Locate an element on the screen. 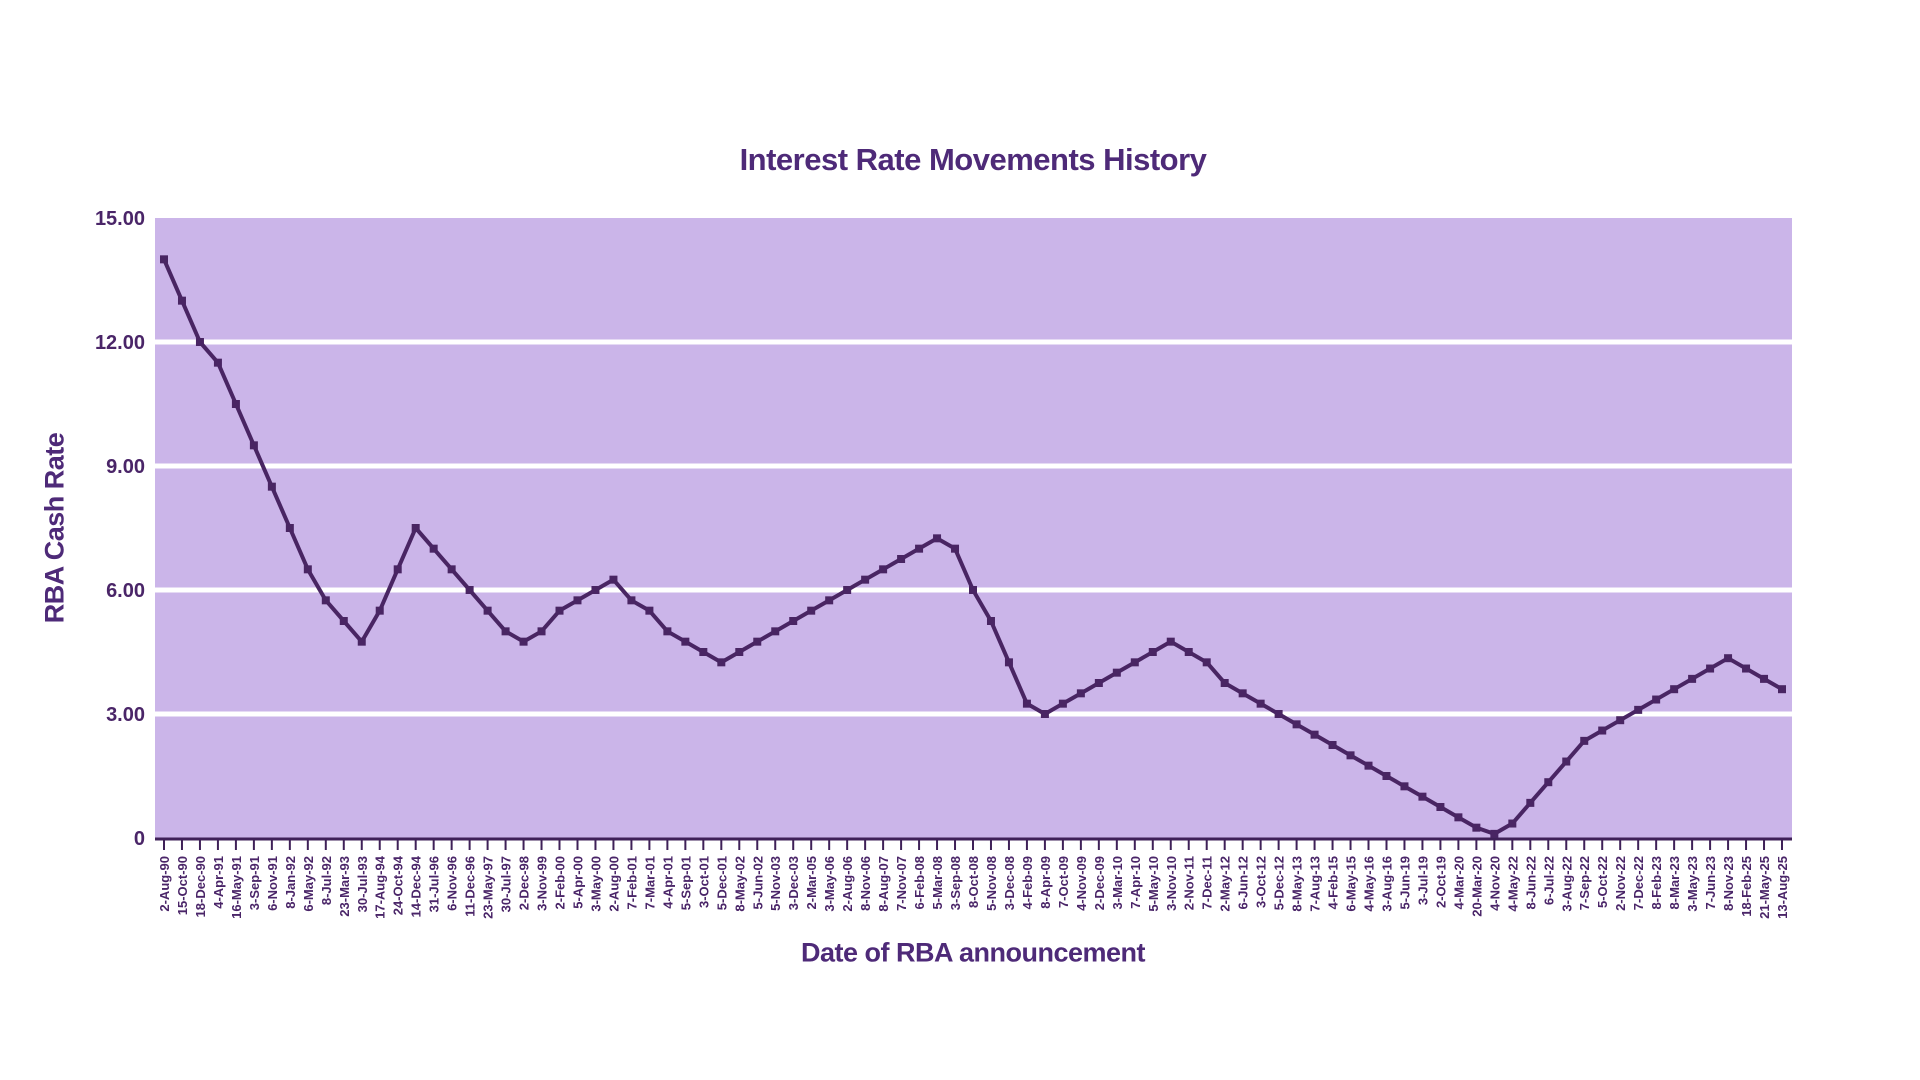  x-tick-label: 8-Oct-08 is located at coordinates (973, 882).